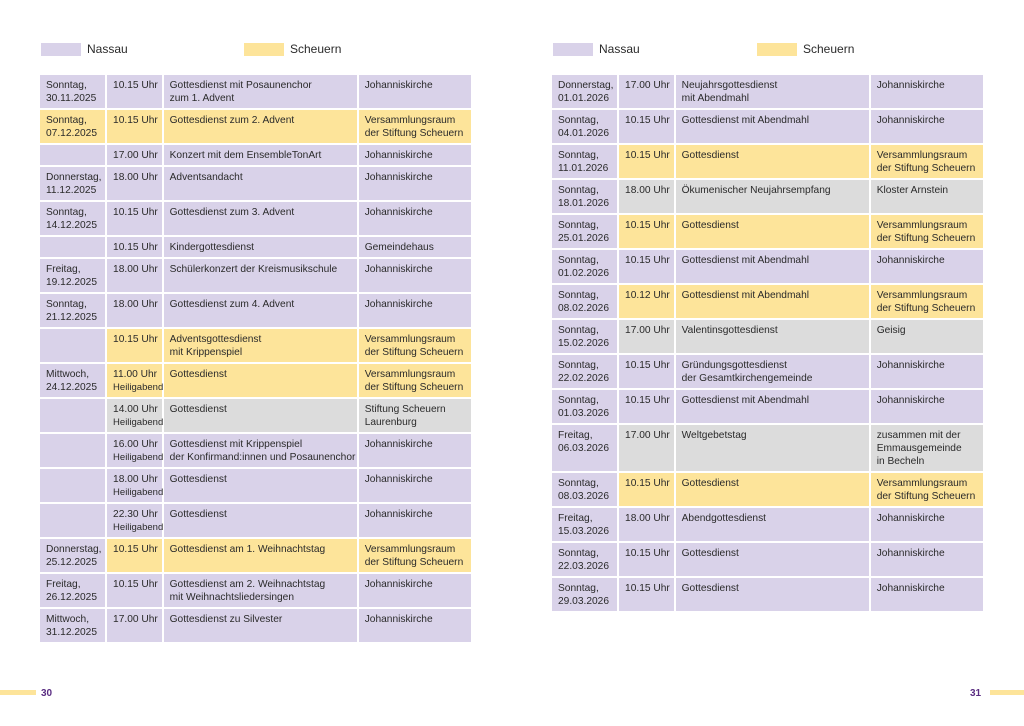  Describe the element at coordinates (585, 196) in the screenshot. I see `date-cell: Sonntag, 18.01.2026` at that location.